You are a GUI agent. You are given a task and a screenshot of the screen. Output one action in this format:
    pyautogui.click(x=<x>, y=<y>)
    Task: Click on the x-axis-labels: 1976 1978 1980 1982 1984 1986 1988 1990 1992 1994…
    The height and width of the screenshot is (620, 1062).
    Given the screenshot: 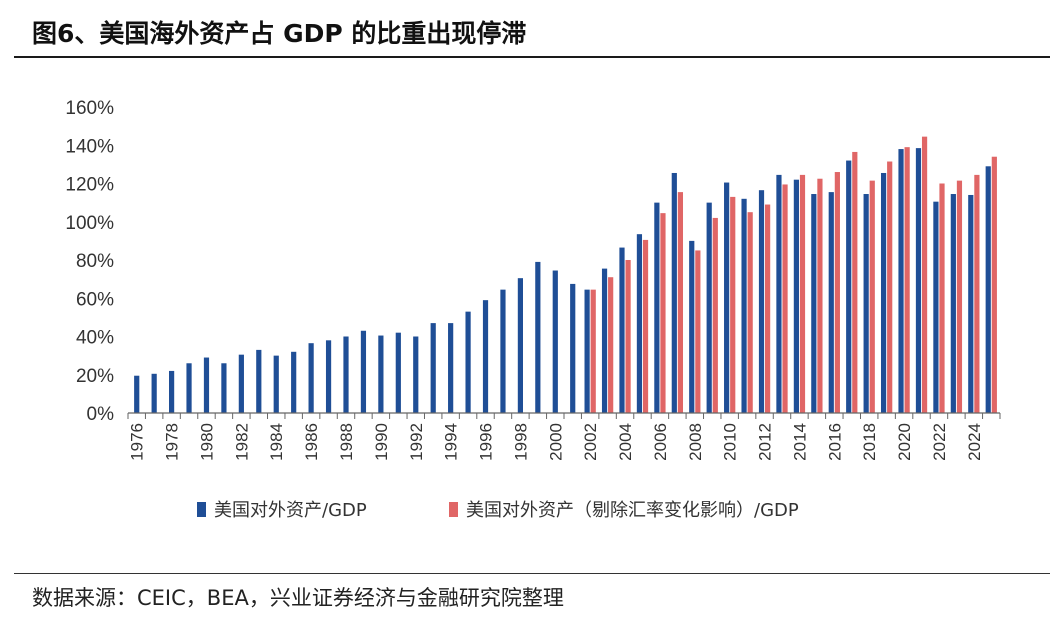 What is the action you would take?
    pyautogui.click(x=556, y=442)
    